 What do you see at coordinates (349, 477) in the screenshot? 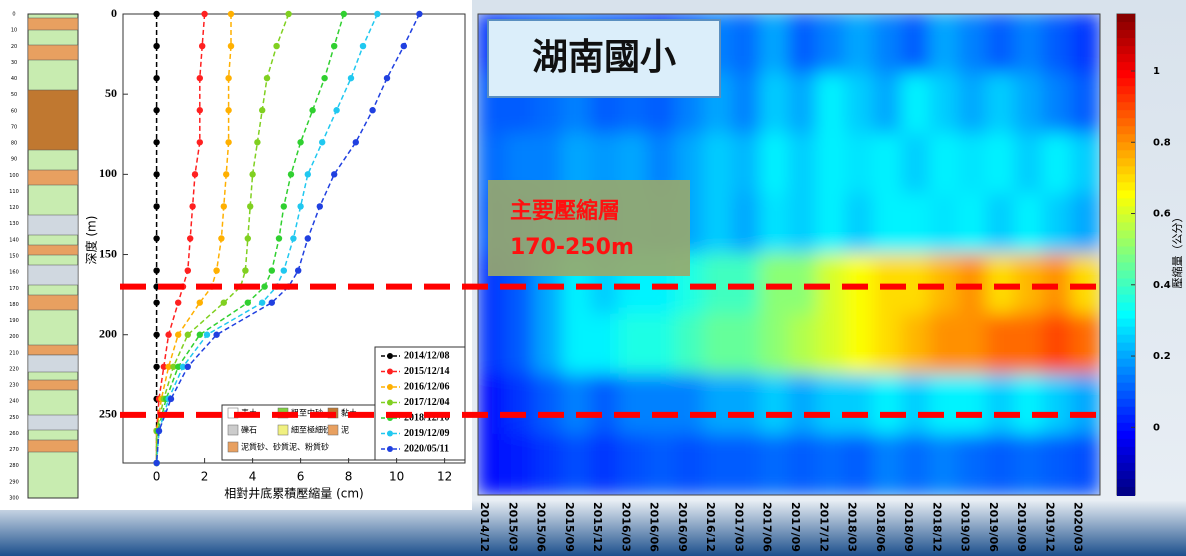
I see `x-tick-label: 8` at bounding box center [349, 477].